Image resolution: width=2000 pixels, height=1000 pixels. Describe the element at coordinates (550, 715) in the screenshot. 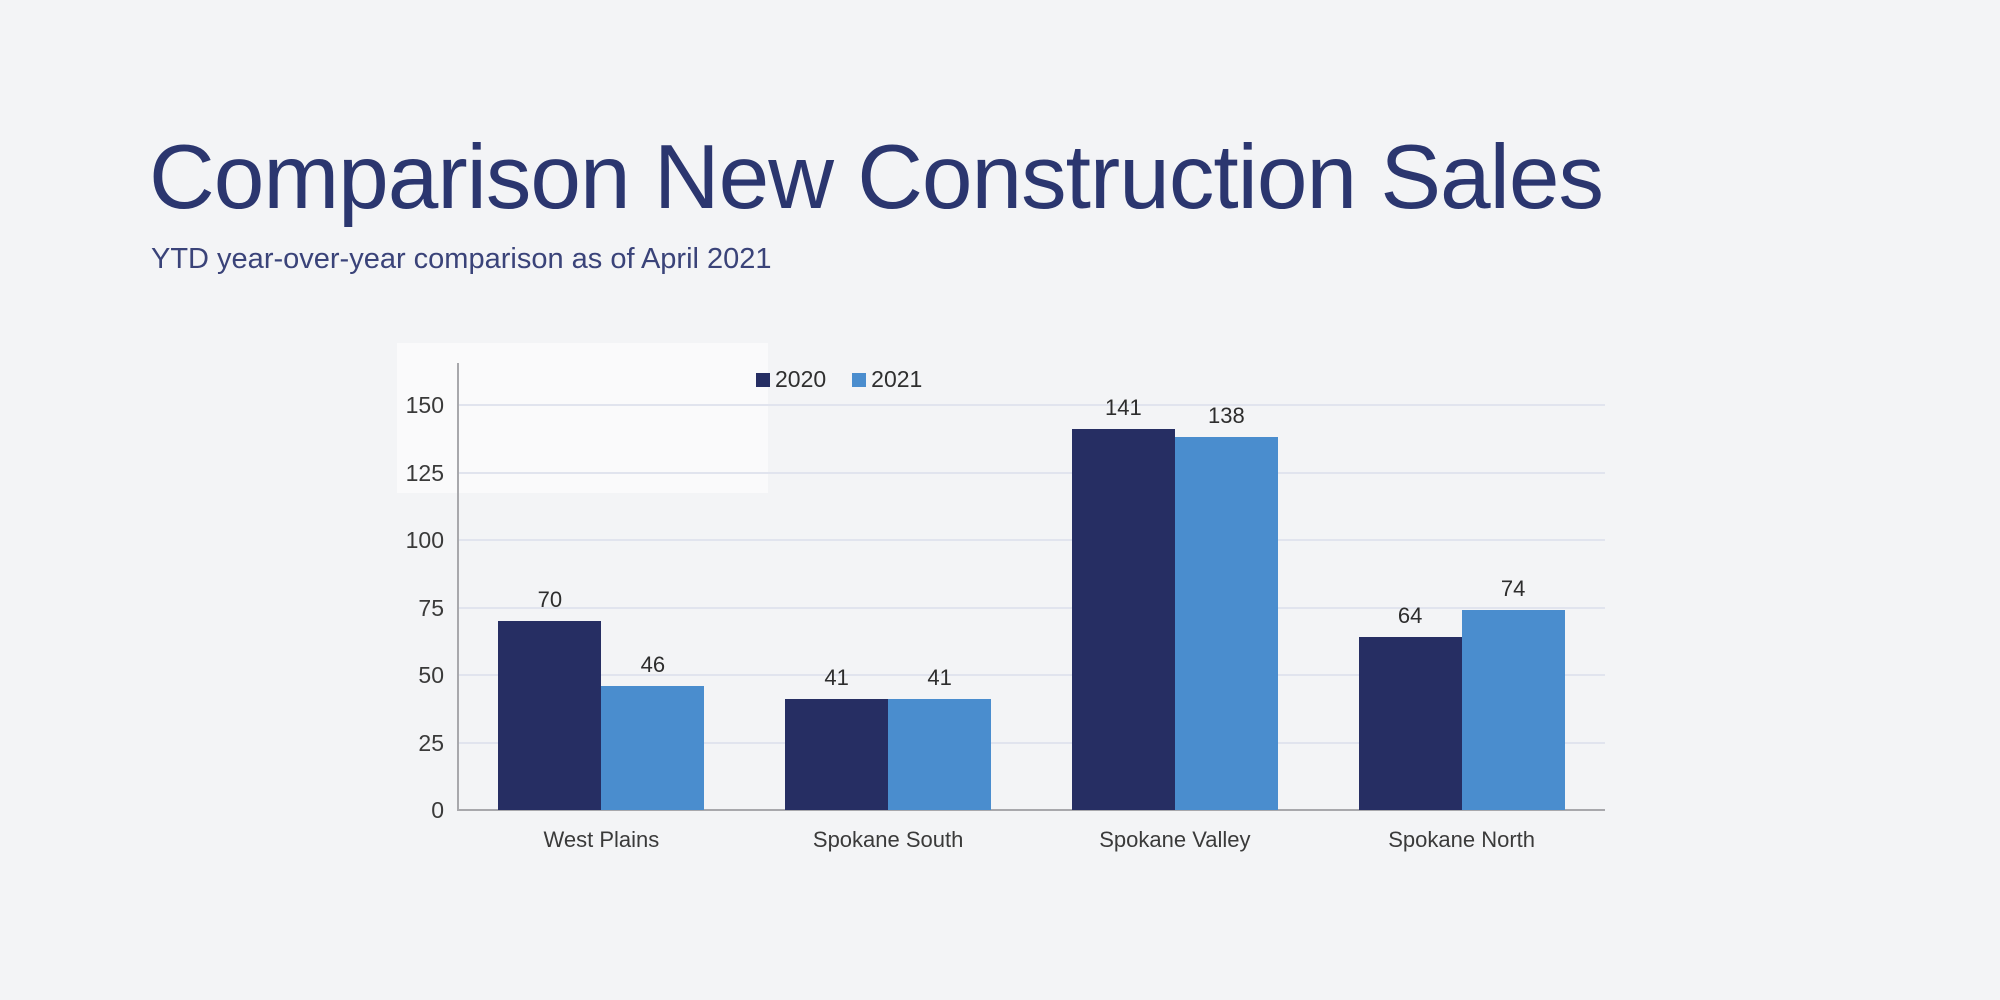

I see `bar-2020-west-plains` at that location.